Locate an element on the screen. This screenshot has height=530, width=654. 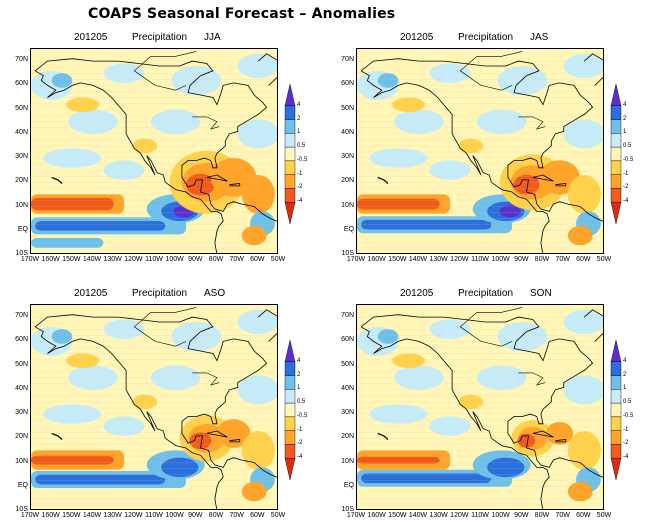
page-title: COAPS Seasonal Forecast – Anomalies is located at coordinates (242, 14).